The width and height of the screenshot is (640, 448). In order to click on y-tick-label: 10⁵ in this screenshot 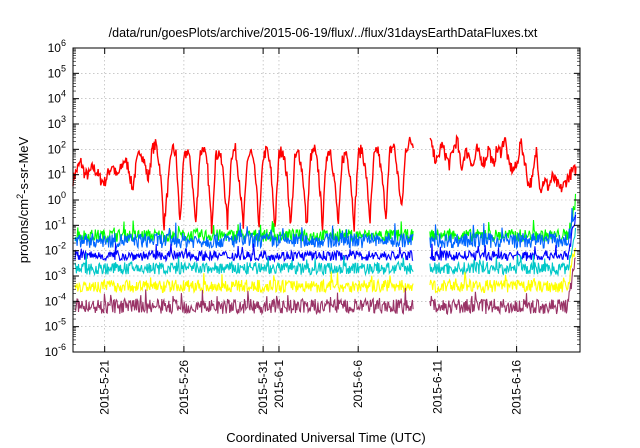, I will do `click(57, 71)`.